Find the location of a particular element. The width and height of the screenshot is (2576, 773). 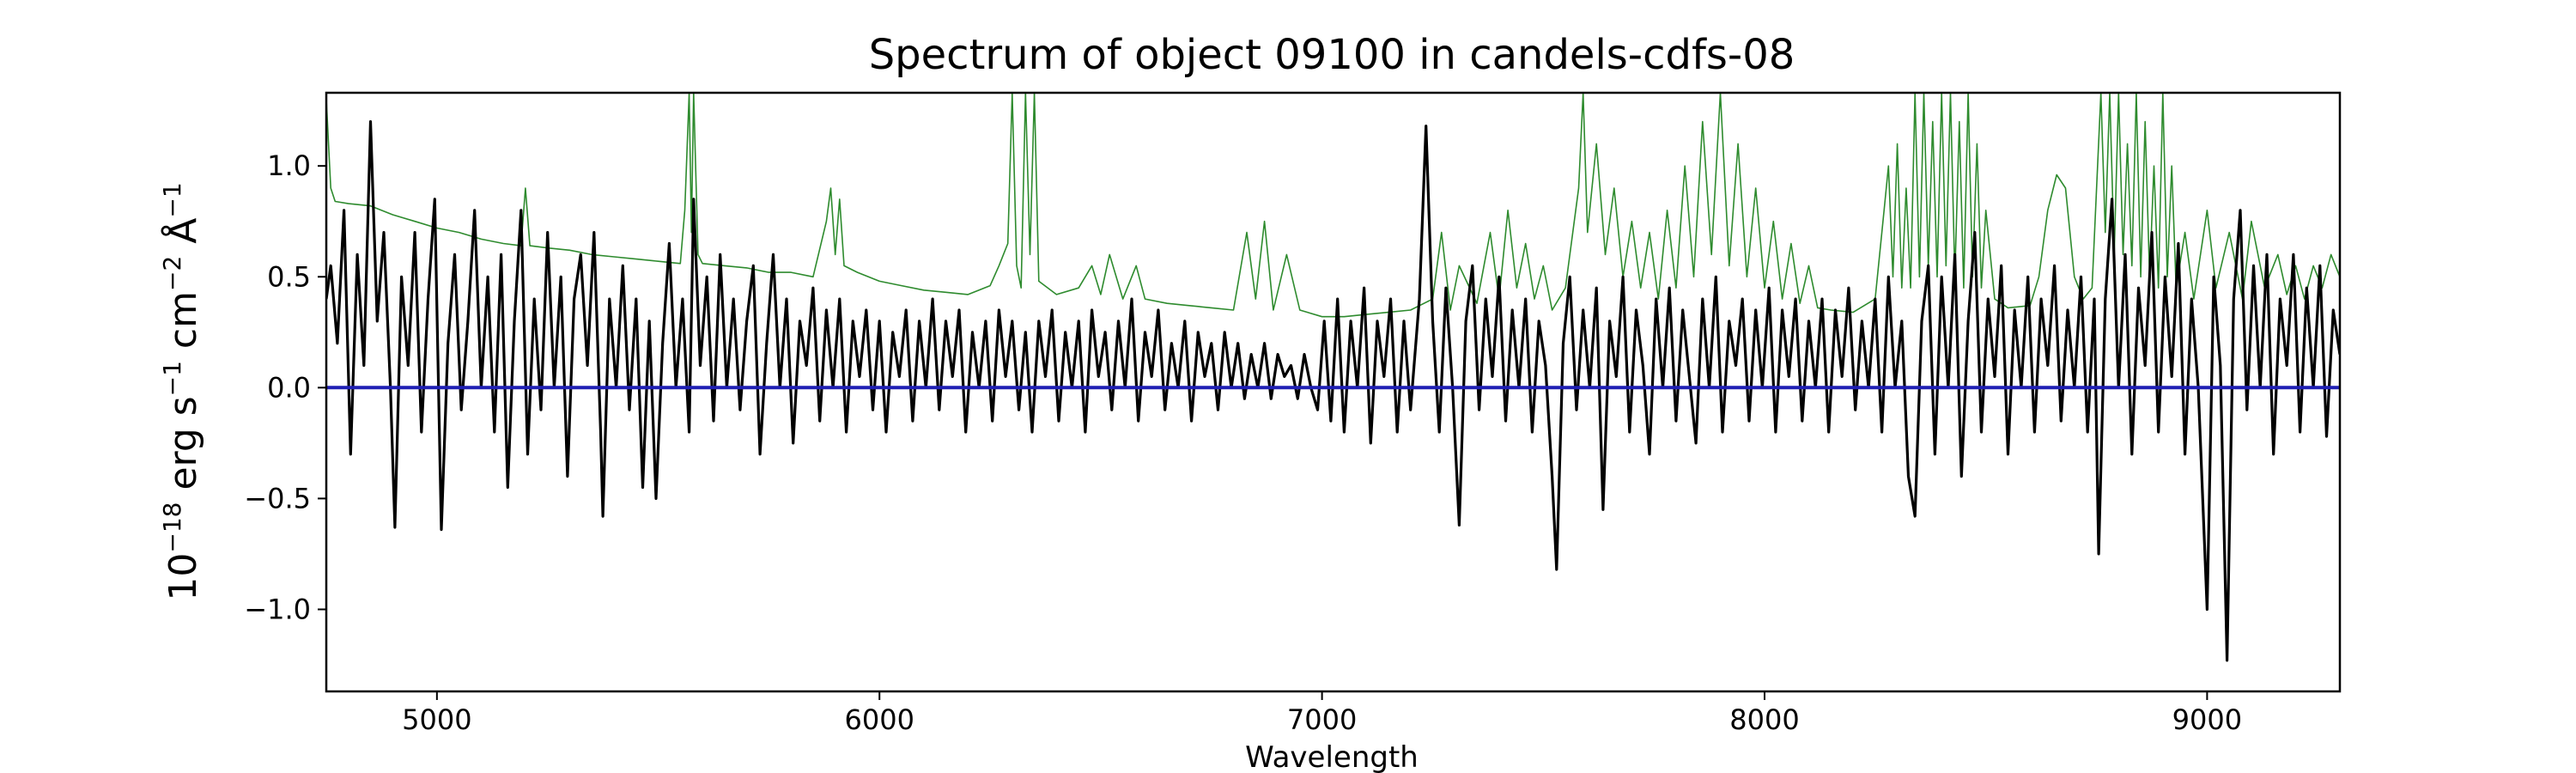

y-tick-label: 0.0 is located at coordinates (289, 387).